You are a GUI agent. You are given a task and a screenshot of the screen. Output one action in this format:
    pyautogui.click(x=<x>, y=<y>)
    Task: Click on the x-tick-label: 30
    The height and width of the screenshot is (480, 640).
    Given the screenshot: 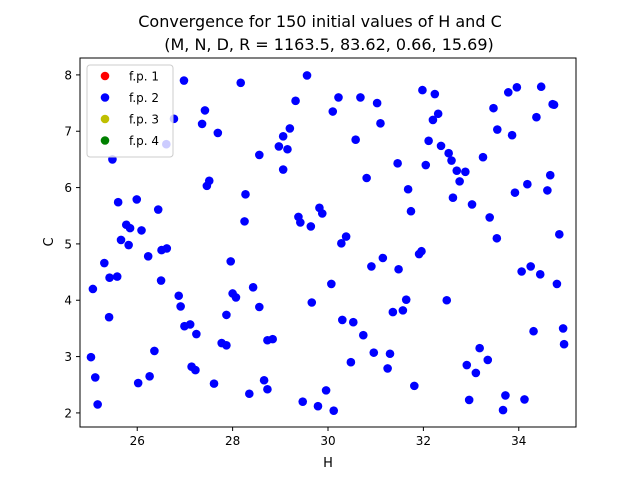 What is the action you would take?
    pyautogui.click(x=327, y=441)
    